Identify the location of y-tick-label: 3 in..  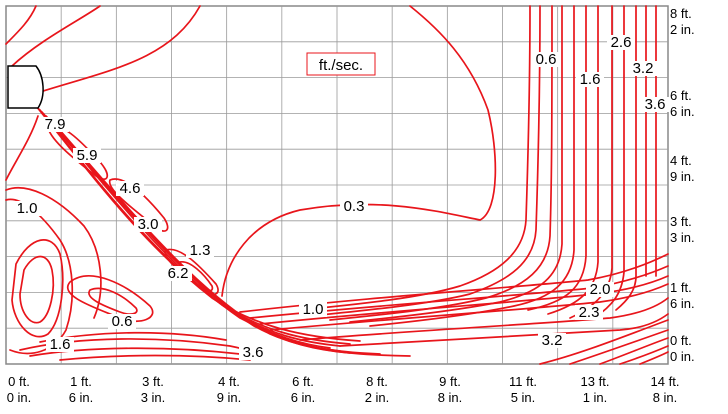
(682, 237).